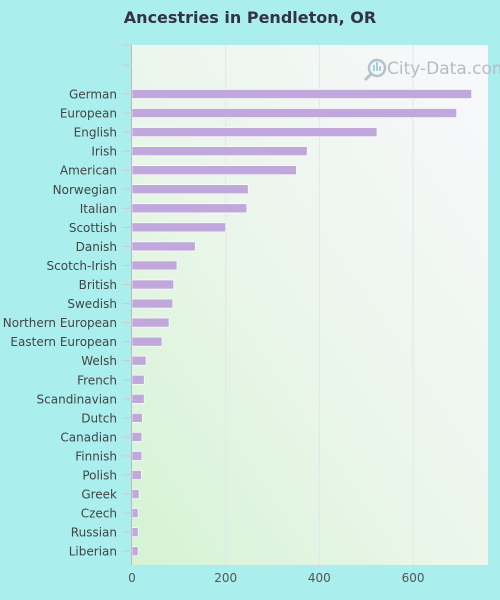  I want to click on watermark: City-Data.com, so click(431, 70).